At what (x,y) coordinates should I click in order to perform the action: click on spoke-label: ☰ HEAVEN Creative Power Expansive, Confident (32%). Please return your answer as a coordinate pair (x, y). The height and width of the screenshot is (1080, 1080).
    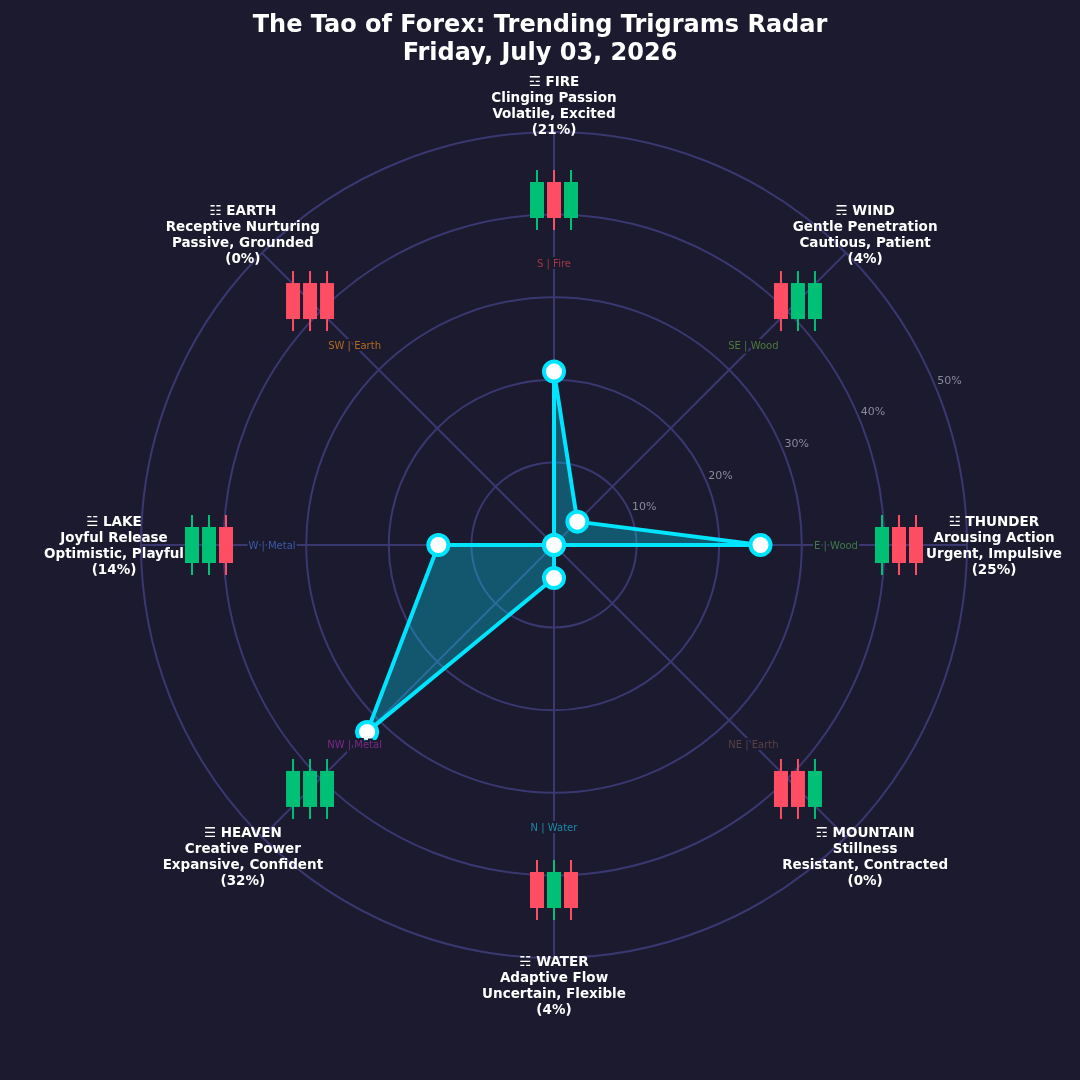
    Looking at the image, I should click on (243, 856).